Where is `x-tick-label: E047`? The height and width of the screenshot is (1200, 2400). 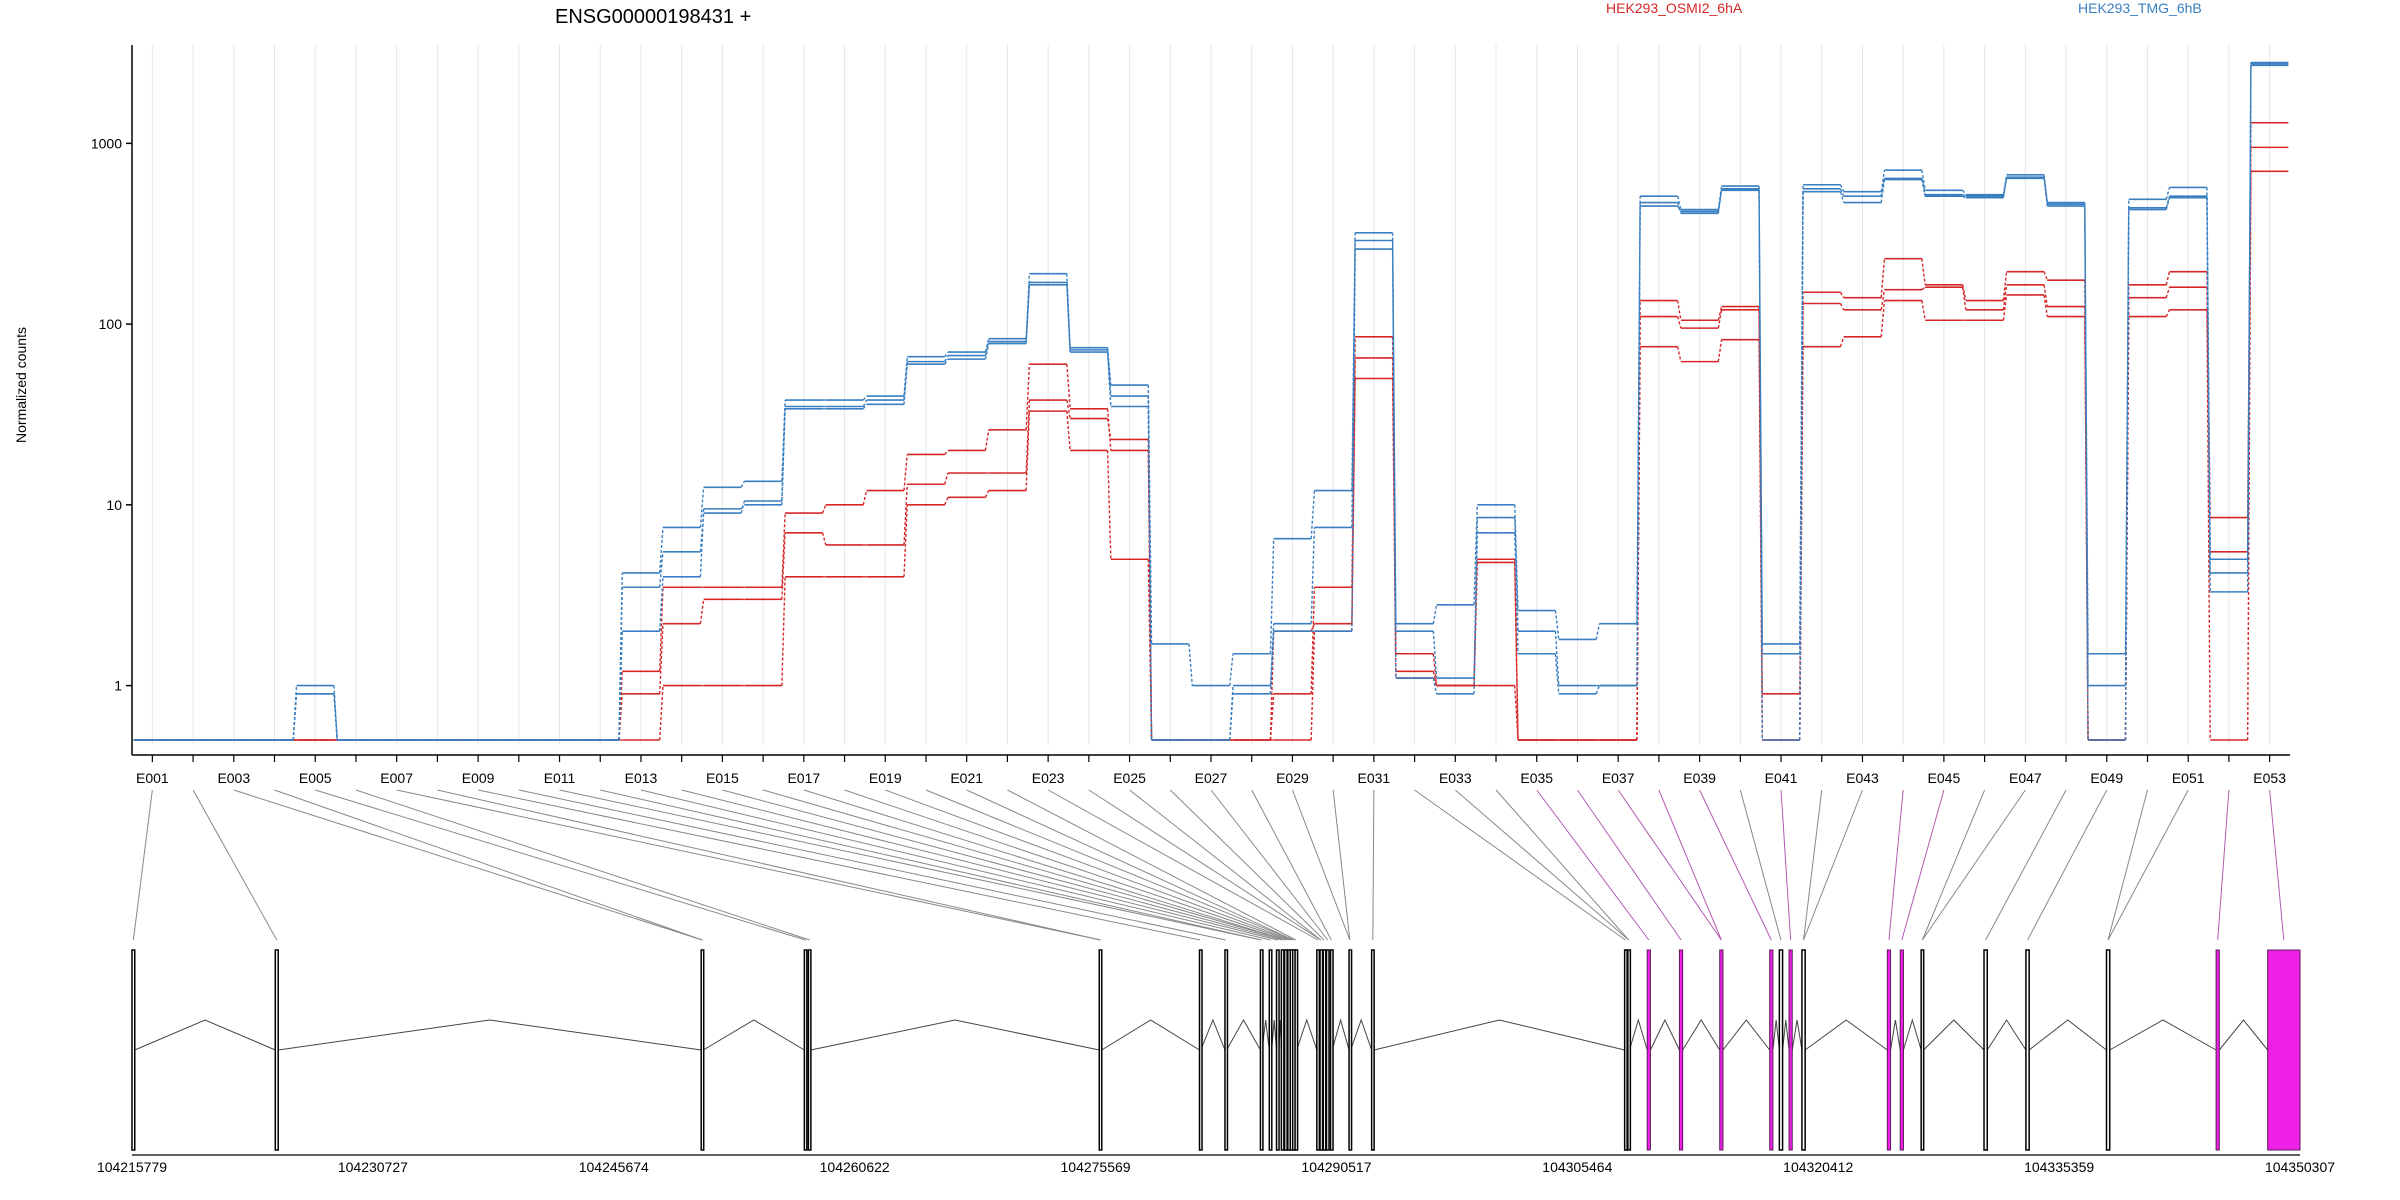 x-tick-label: E047 is located at coordinates (2025, 778).